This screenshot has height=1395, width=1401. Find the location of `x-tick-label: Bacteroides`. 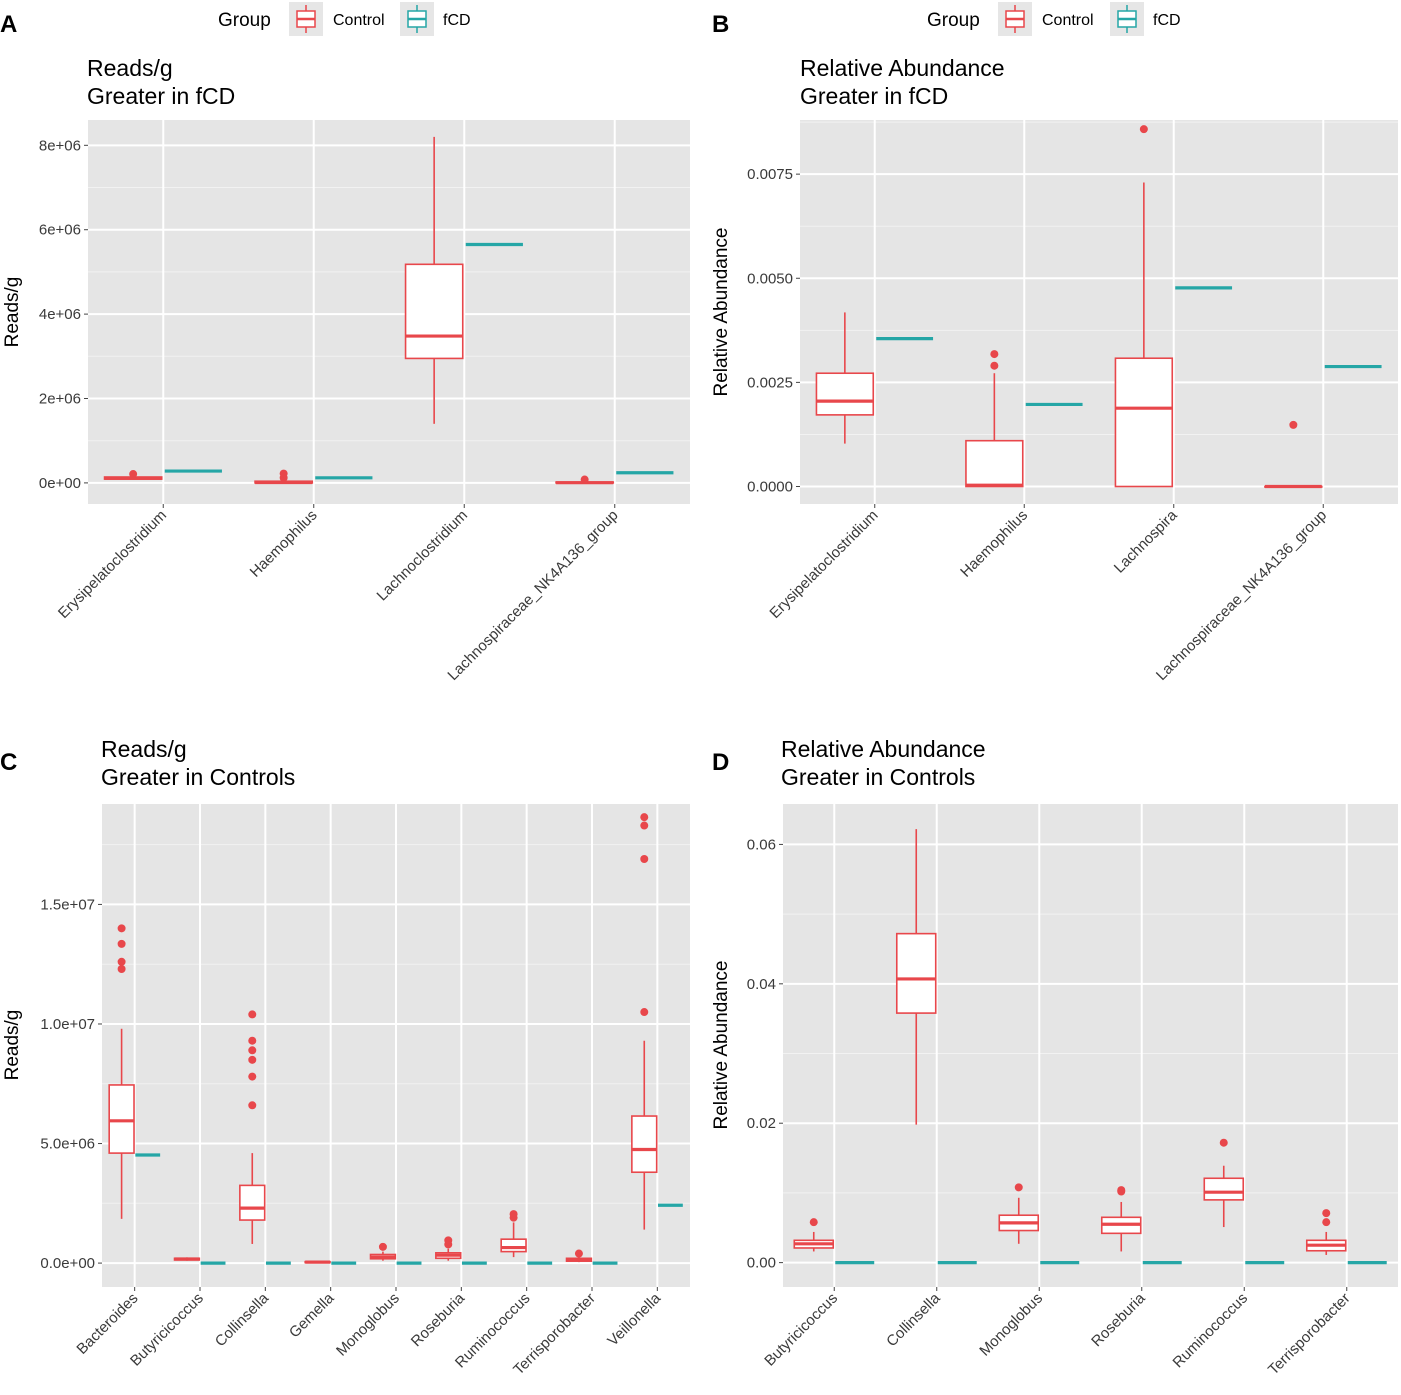

x-tick-label: Bacteroides is located at coordinates (107, 1324).